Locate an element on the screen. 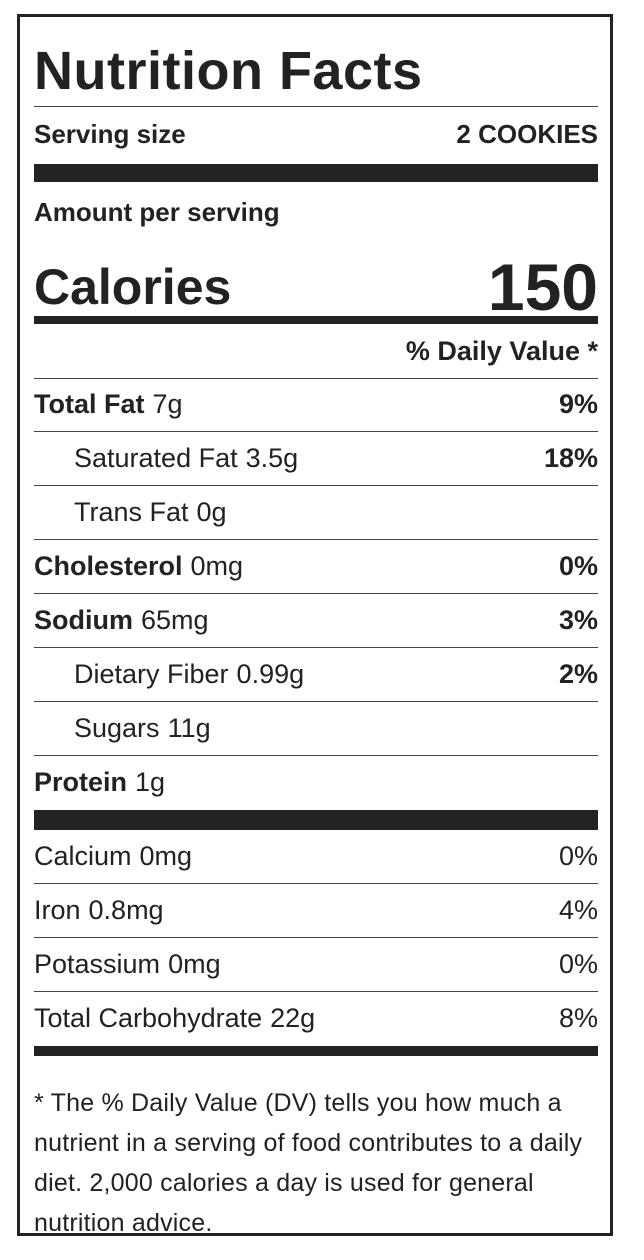 The width and height of the screenshot is (644, 1260). nutrient-label: Cholesterol 0mg is located at coordinates (138, 566).